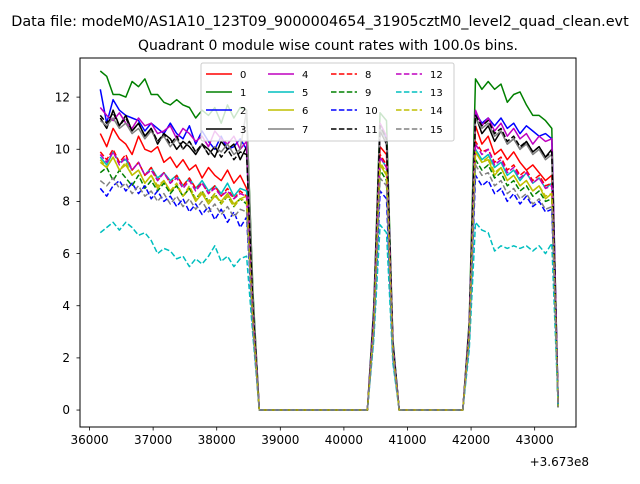  Describe the element at coordinates (535, 440) in the screenshot. I see `x-tick-label: 43000` at that location.